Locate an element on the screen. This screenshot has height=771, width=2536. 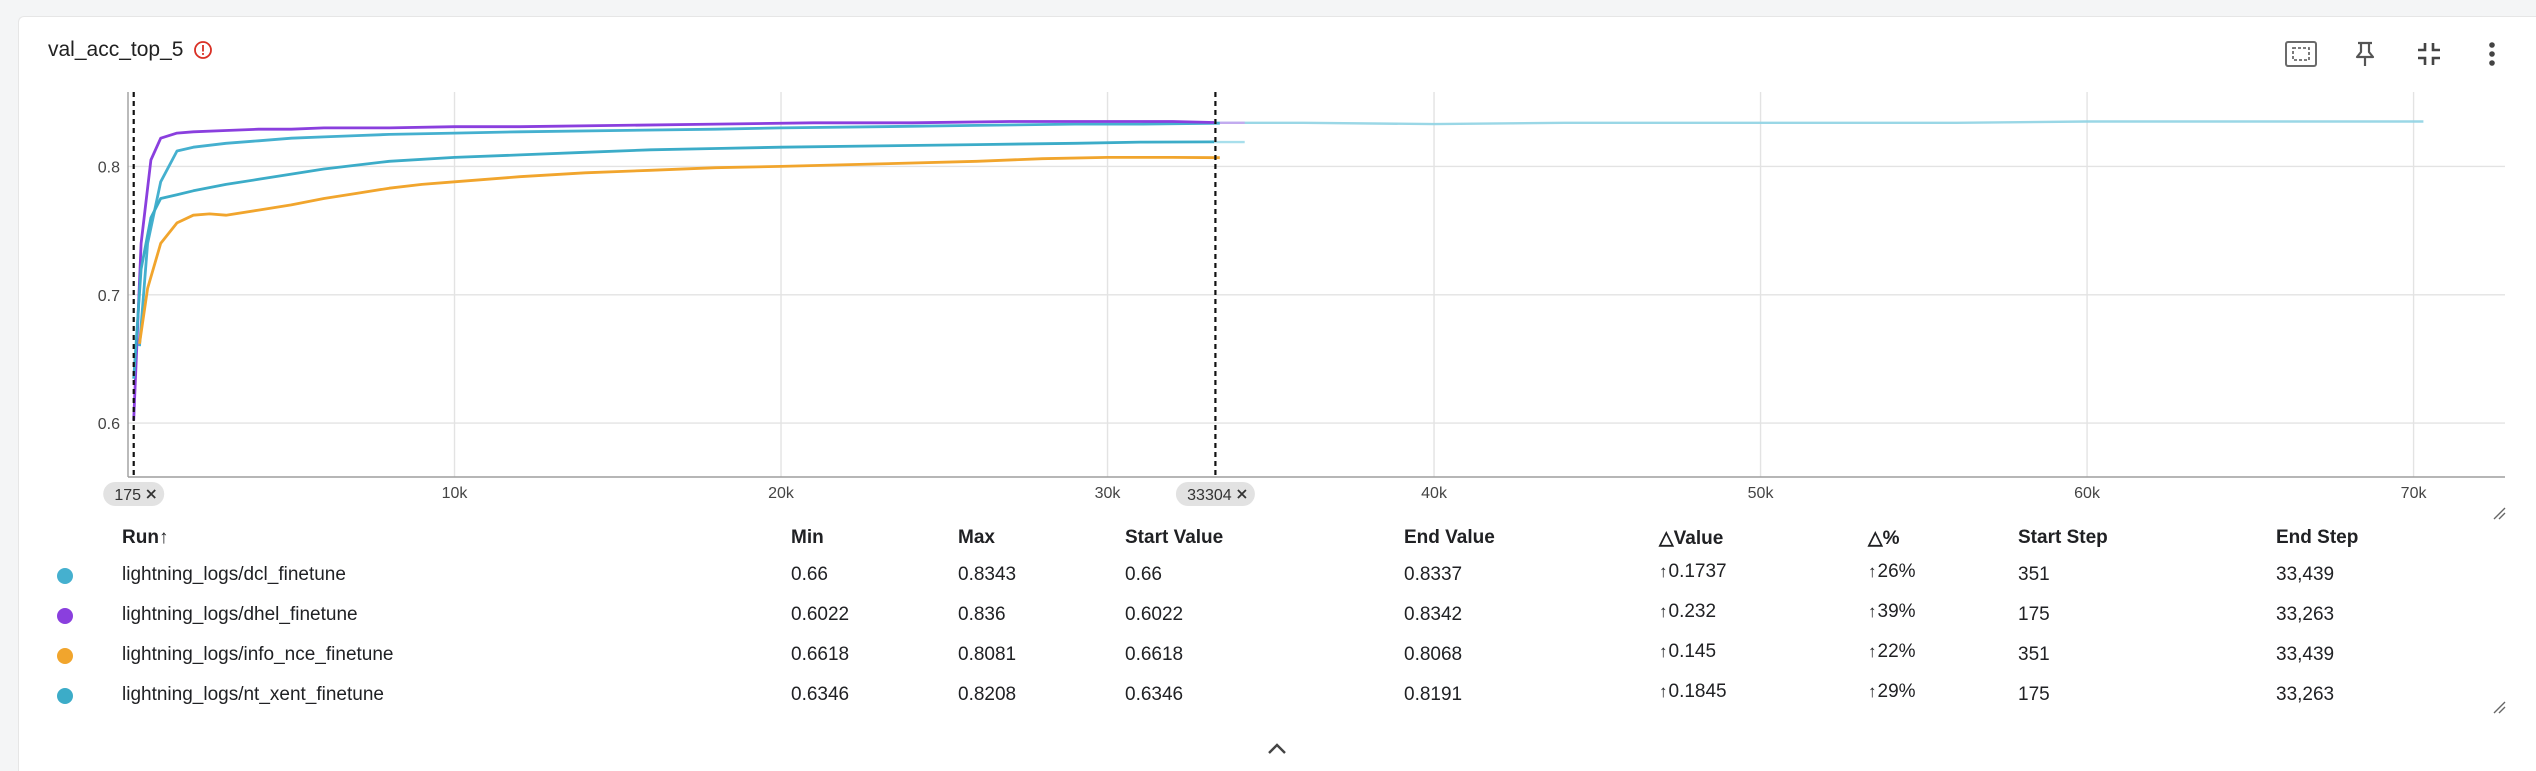
end-value: 0.8337 is located at coordinates (1433, 575).